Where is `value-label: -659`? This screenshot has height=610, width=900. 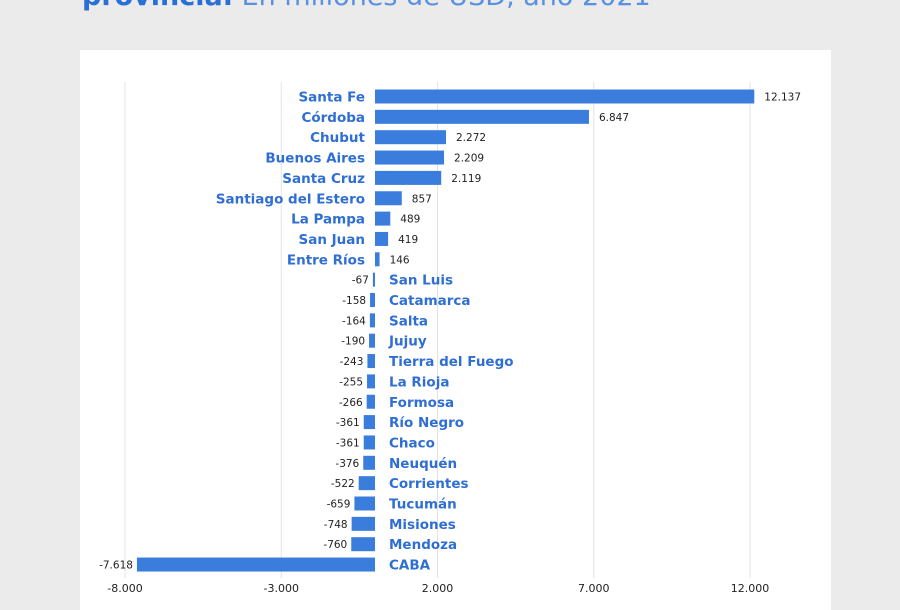
value-label: -659 is located at coordinates (339, 505).